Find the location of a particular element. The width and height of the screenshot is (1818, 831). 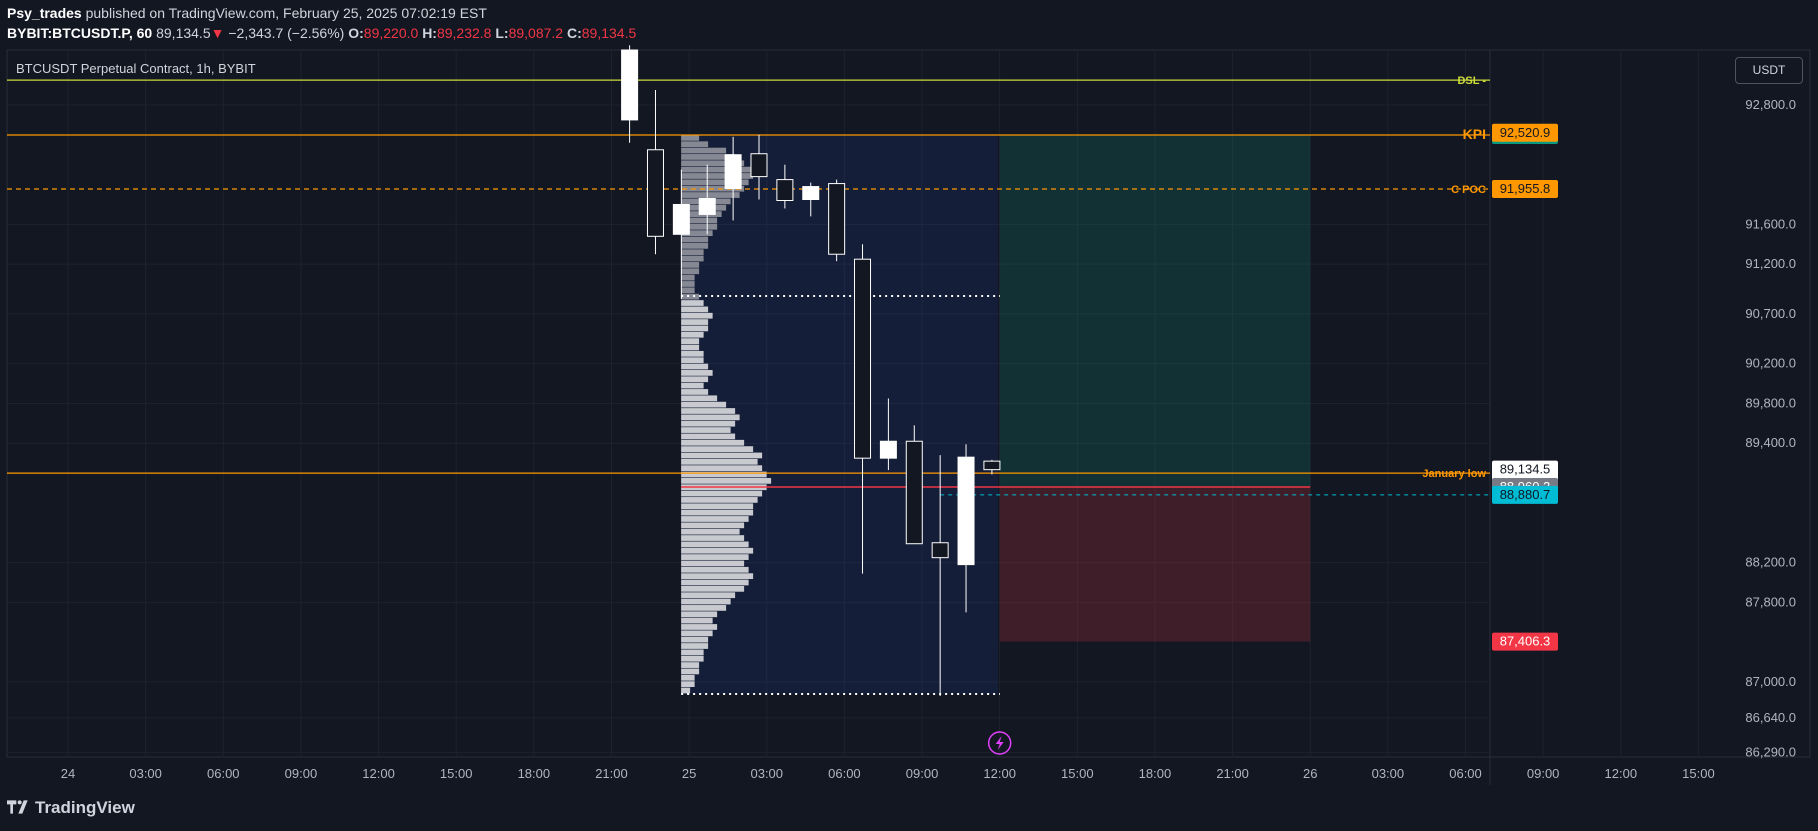

x-tick-label: 18:00 is located at coordinates (534, 773).